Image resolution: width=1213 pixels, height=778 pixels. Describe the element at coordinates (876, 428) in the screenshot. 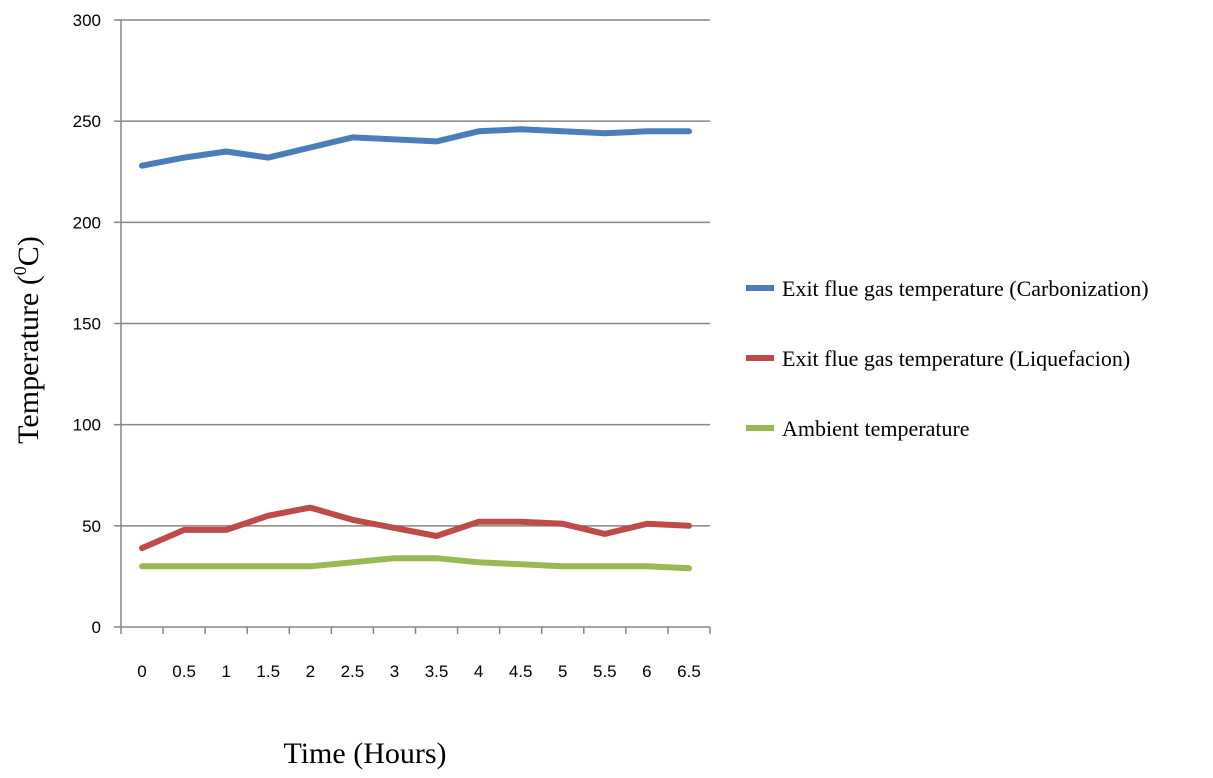

I see `legend-label: Ambient temperature` at that location.